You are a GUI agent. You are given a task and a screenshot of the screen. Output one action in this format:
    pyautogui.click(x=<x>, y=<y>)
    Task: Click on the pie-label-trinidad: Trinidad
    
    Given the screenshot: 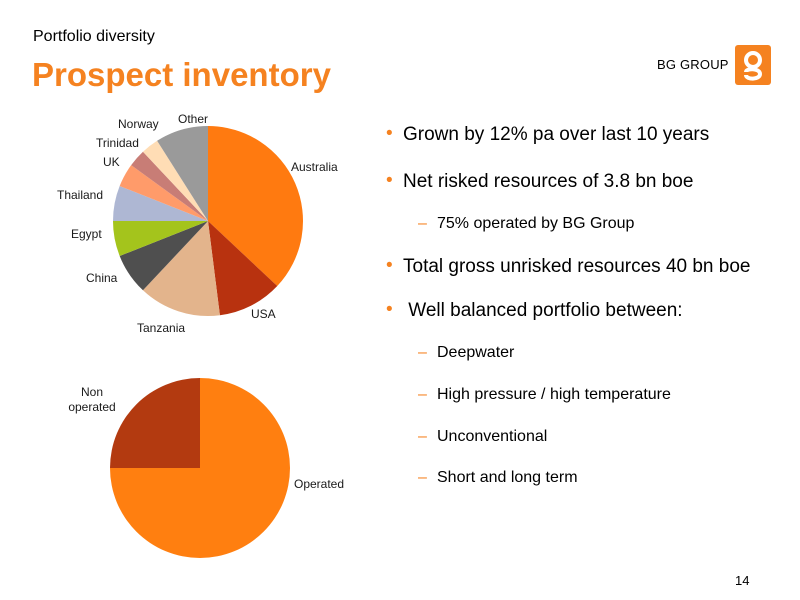 What is the action you would take?
    pyautogui.click(x=117, y=143)
    